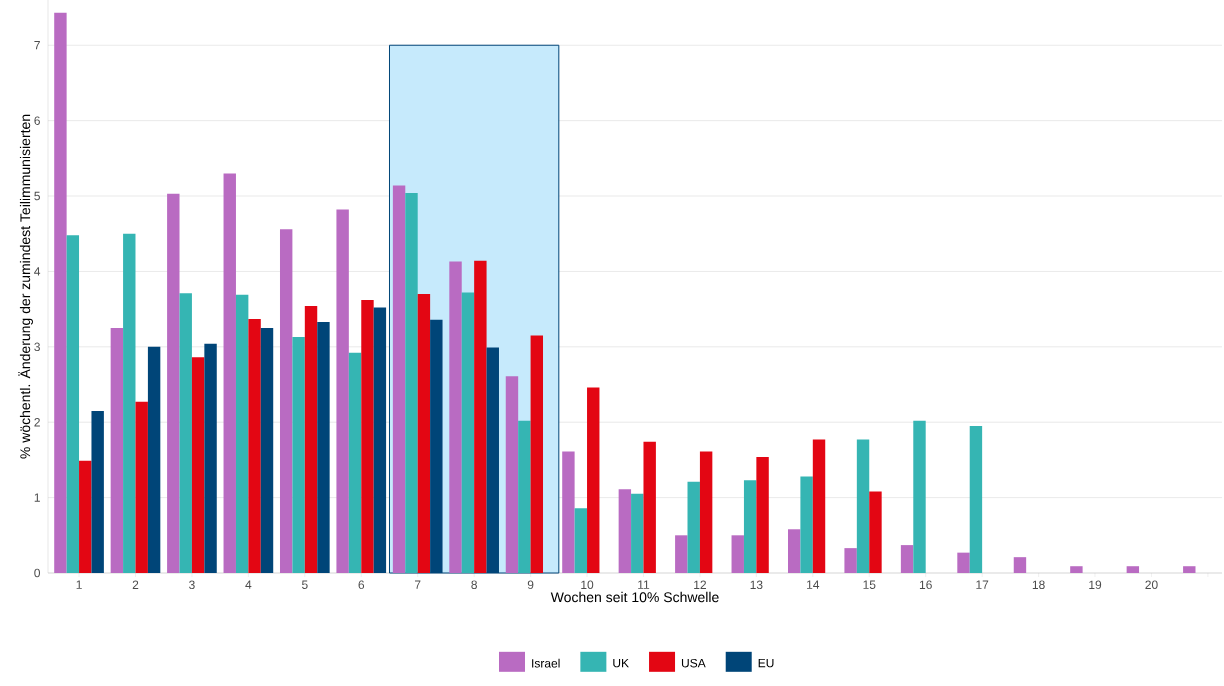 The image size is (1224, 686). I want to click on x-tick-label: 7, so click(417, 584).